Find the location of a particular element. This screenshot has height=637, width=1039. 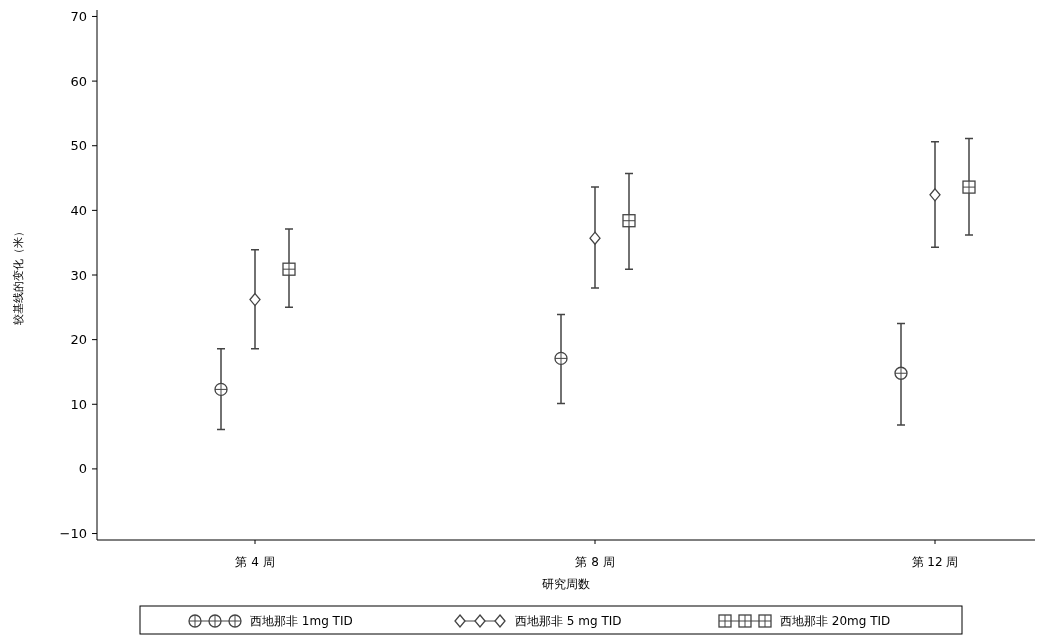

y-tick-label: 10 is located at coordinates (78, 404).